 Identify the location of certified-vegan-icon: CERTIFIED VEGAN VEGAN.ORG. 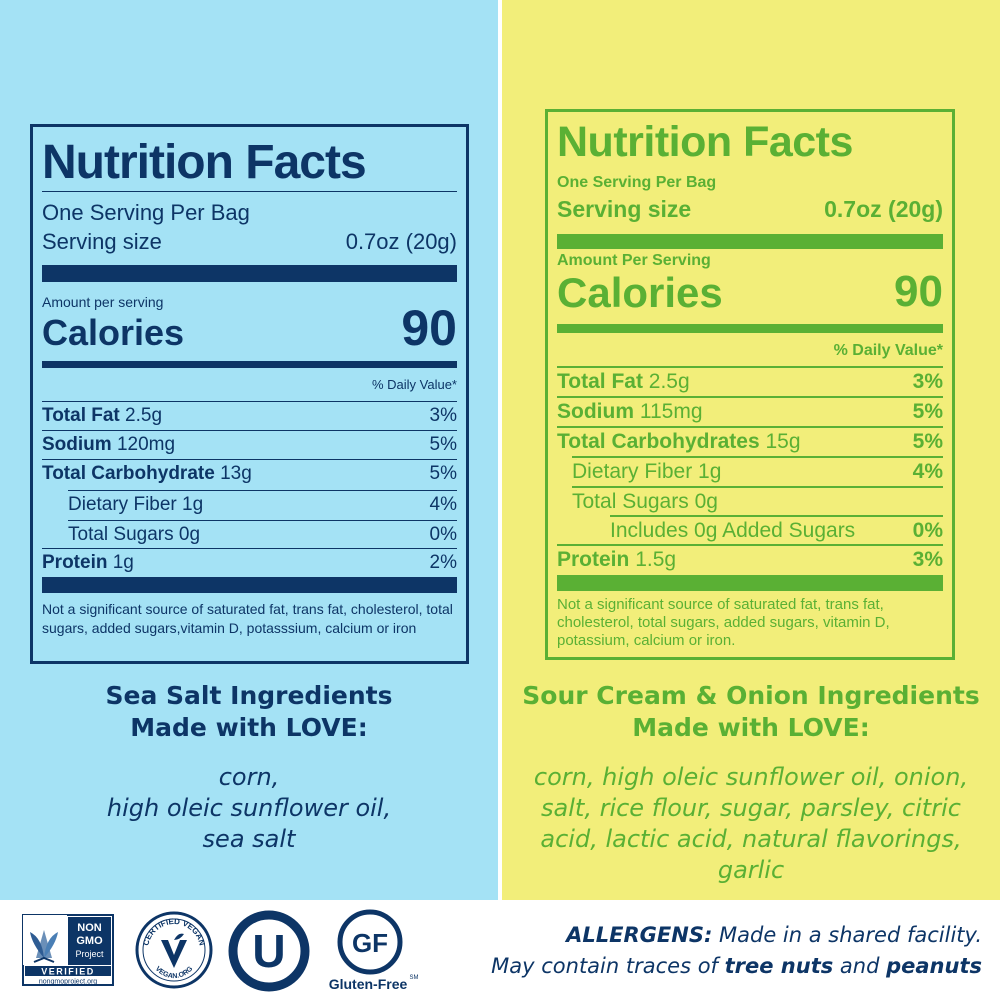
(174, 950).